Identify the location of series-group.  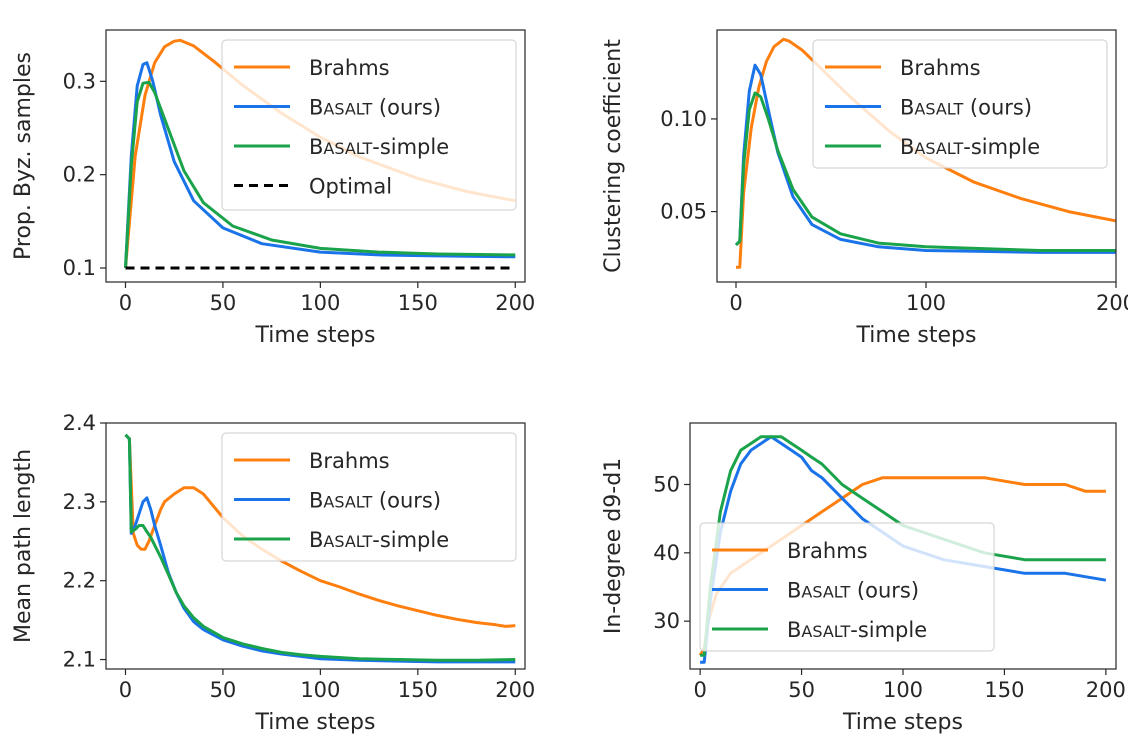
(925, 153).